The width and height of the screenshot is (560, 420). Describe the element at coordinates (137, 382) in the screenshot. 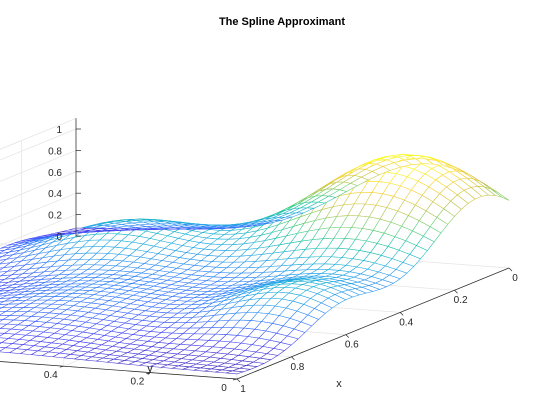

I see `y-tick-label: 0.2` at that location.